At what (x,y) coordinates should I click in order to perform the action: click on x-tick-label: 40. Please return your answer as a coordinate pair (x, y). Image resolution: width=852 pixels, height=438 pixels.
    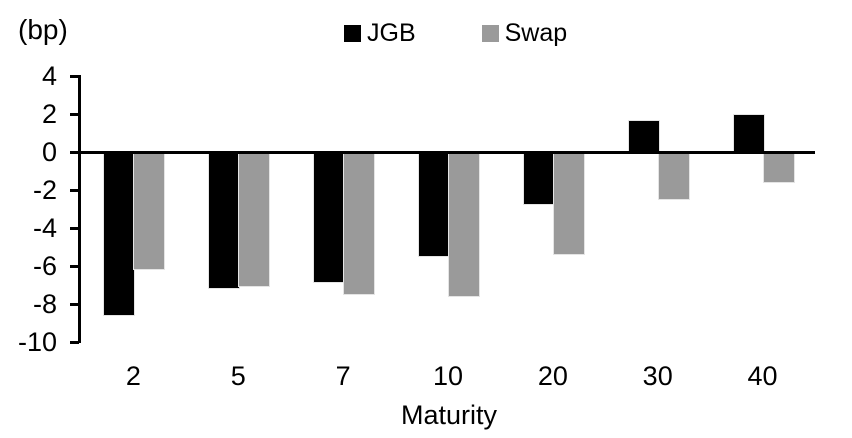
    Looking at the image, I should click on (762, 376).